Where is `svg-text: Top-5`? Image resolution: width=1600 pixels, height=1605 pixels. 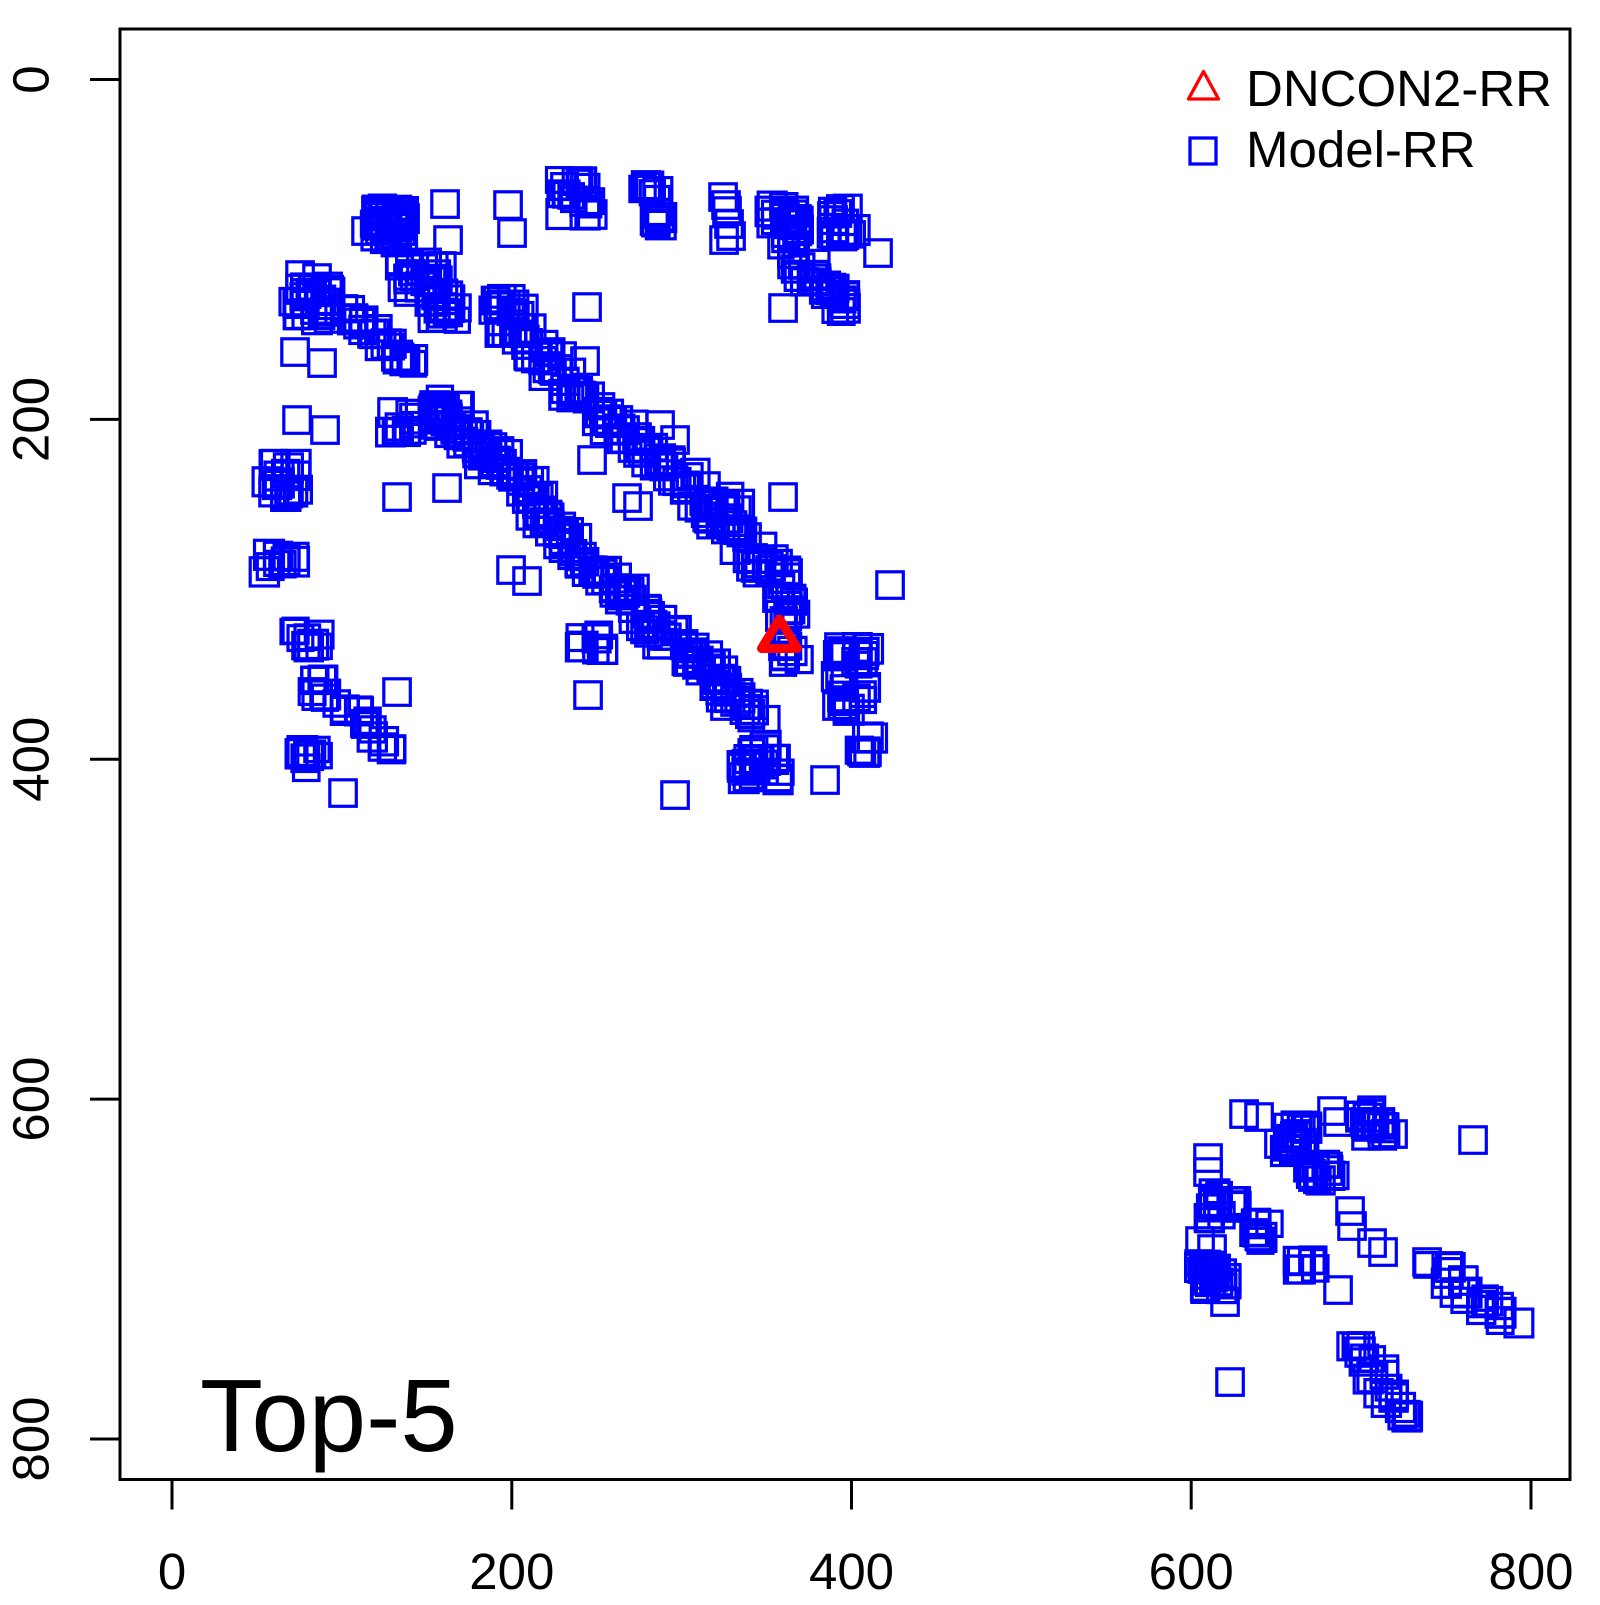
svg-text: Top-5 is located at coordinates (329, 1415).